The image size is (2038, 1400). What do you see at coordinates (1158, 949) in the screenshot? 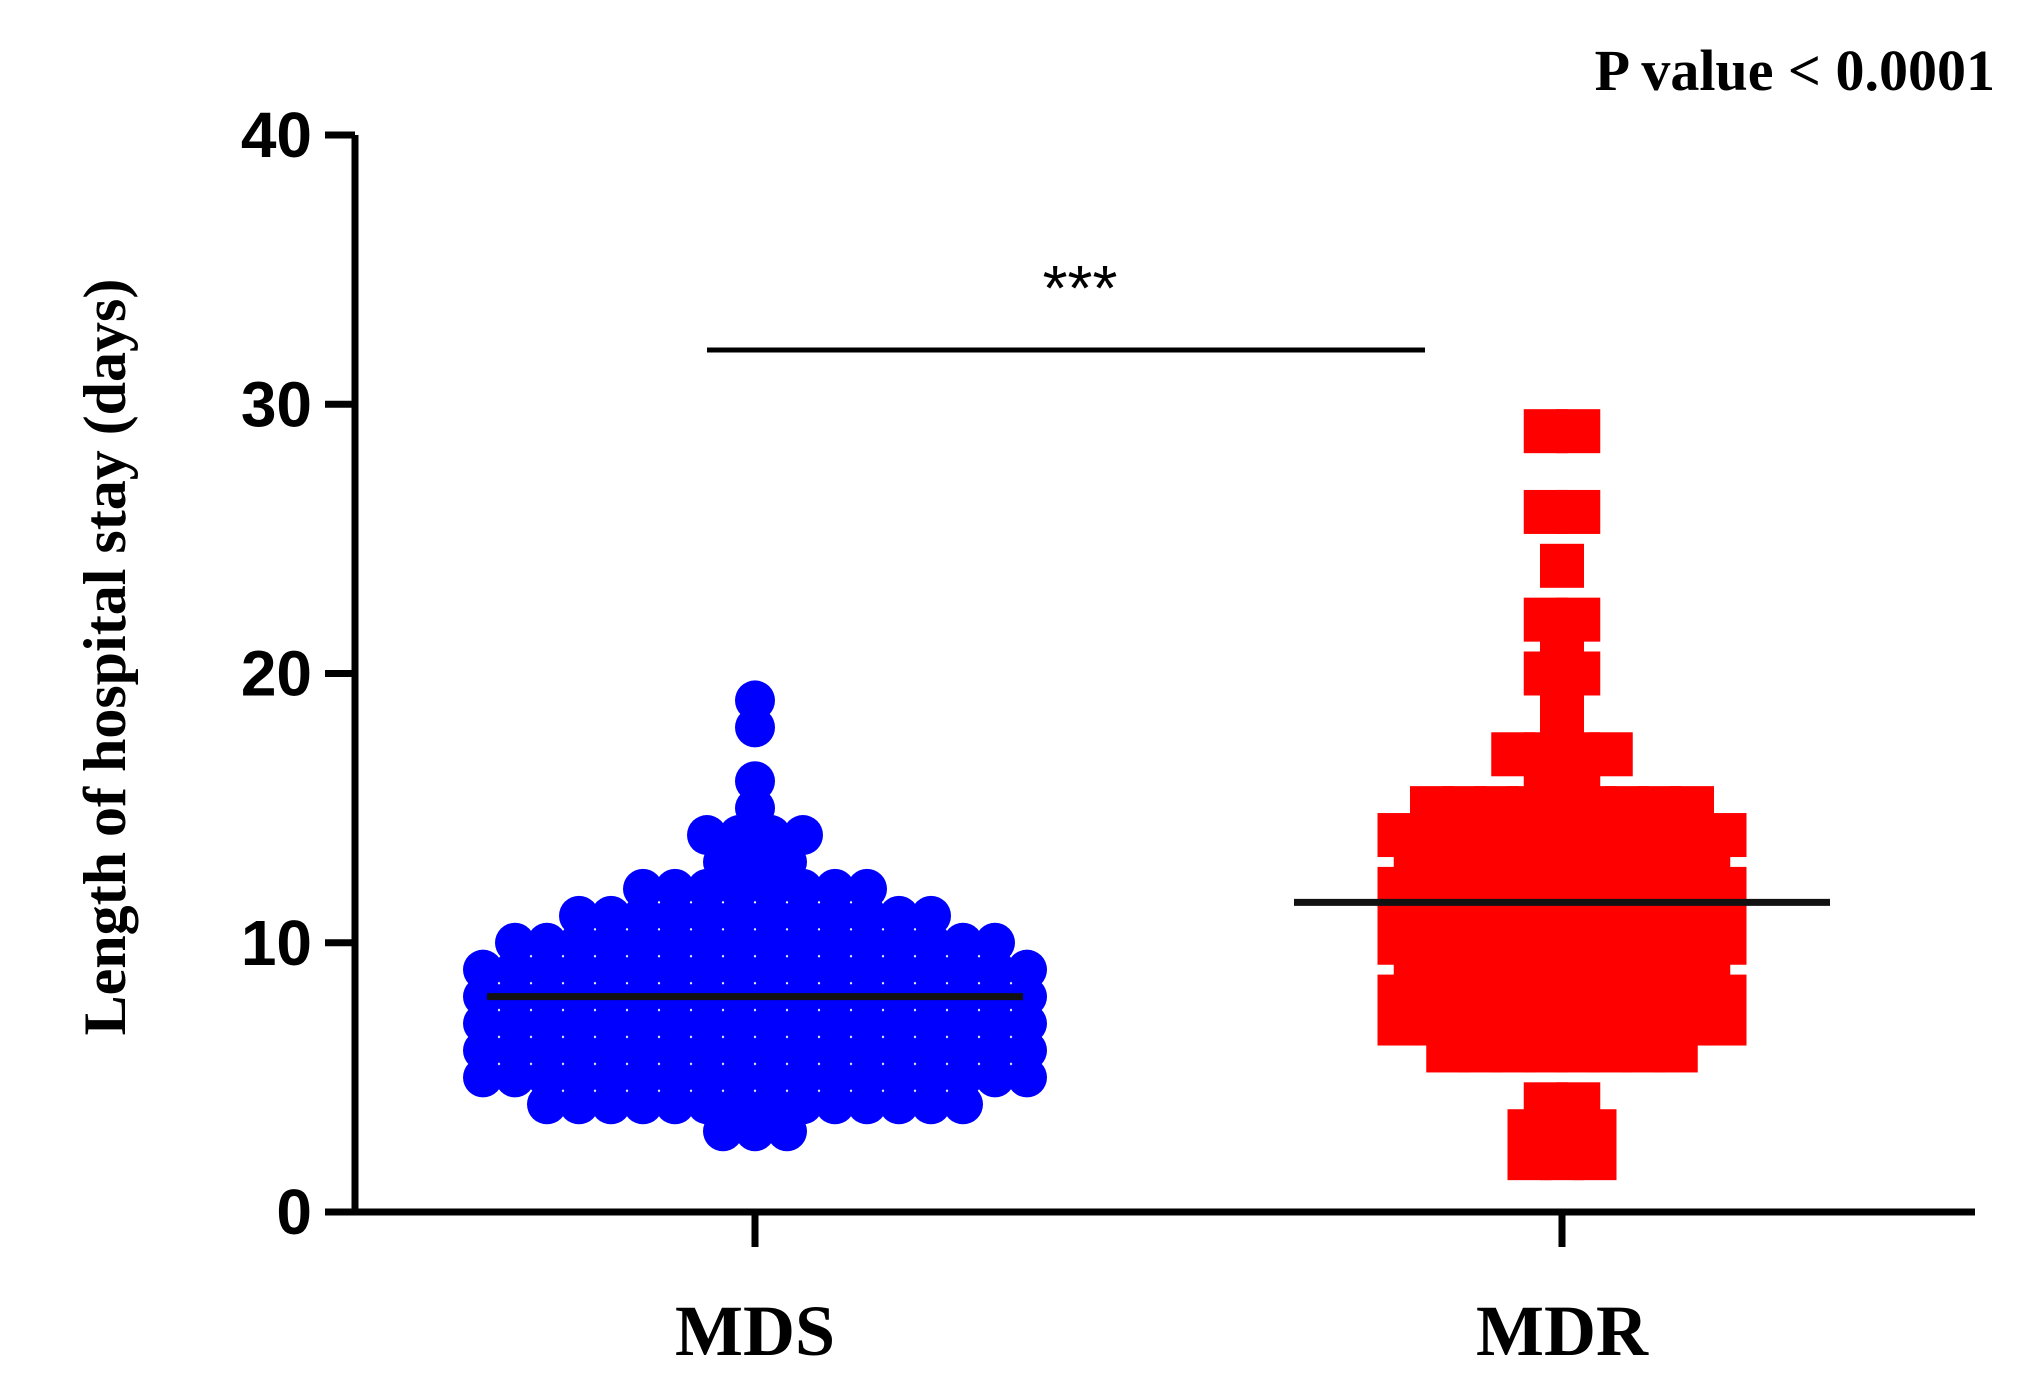
I see `mean-lines` at bounding box center [1158, 949].